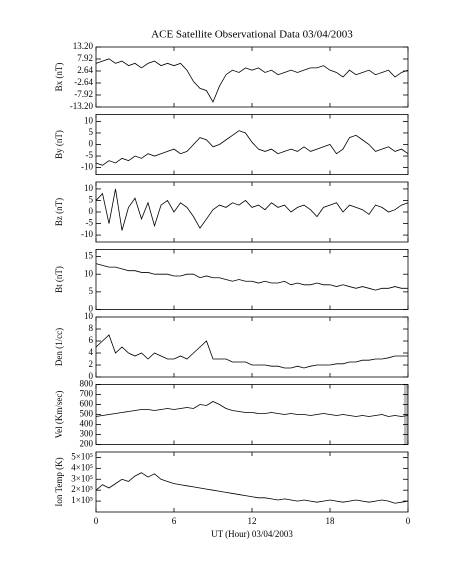 The height and width of the screenshot is (566, 453). Describe the element at coordinates (83, 94) in the screenshot. I see `y-tick-label: -7.92` at that location.